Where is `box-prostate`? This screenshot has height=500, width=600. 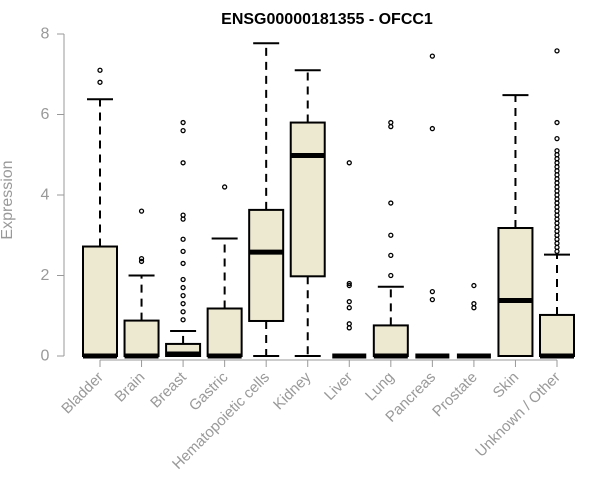 box-prostate is located at coordinates (473, 320).